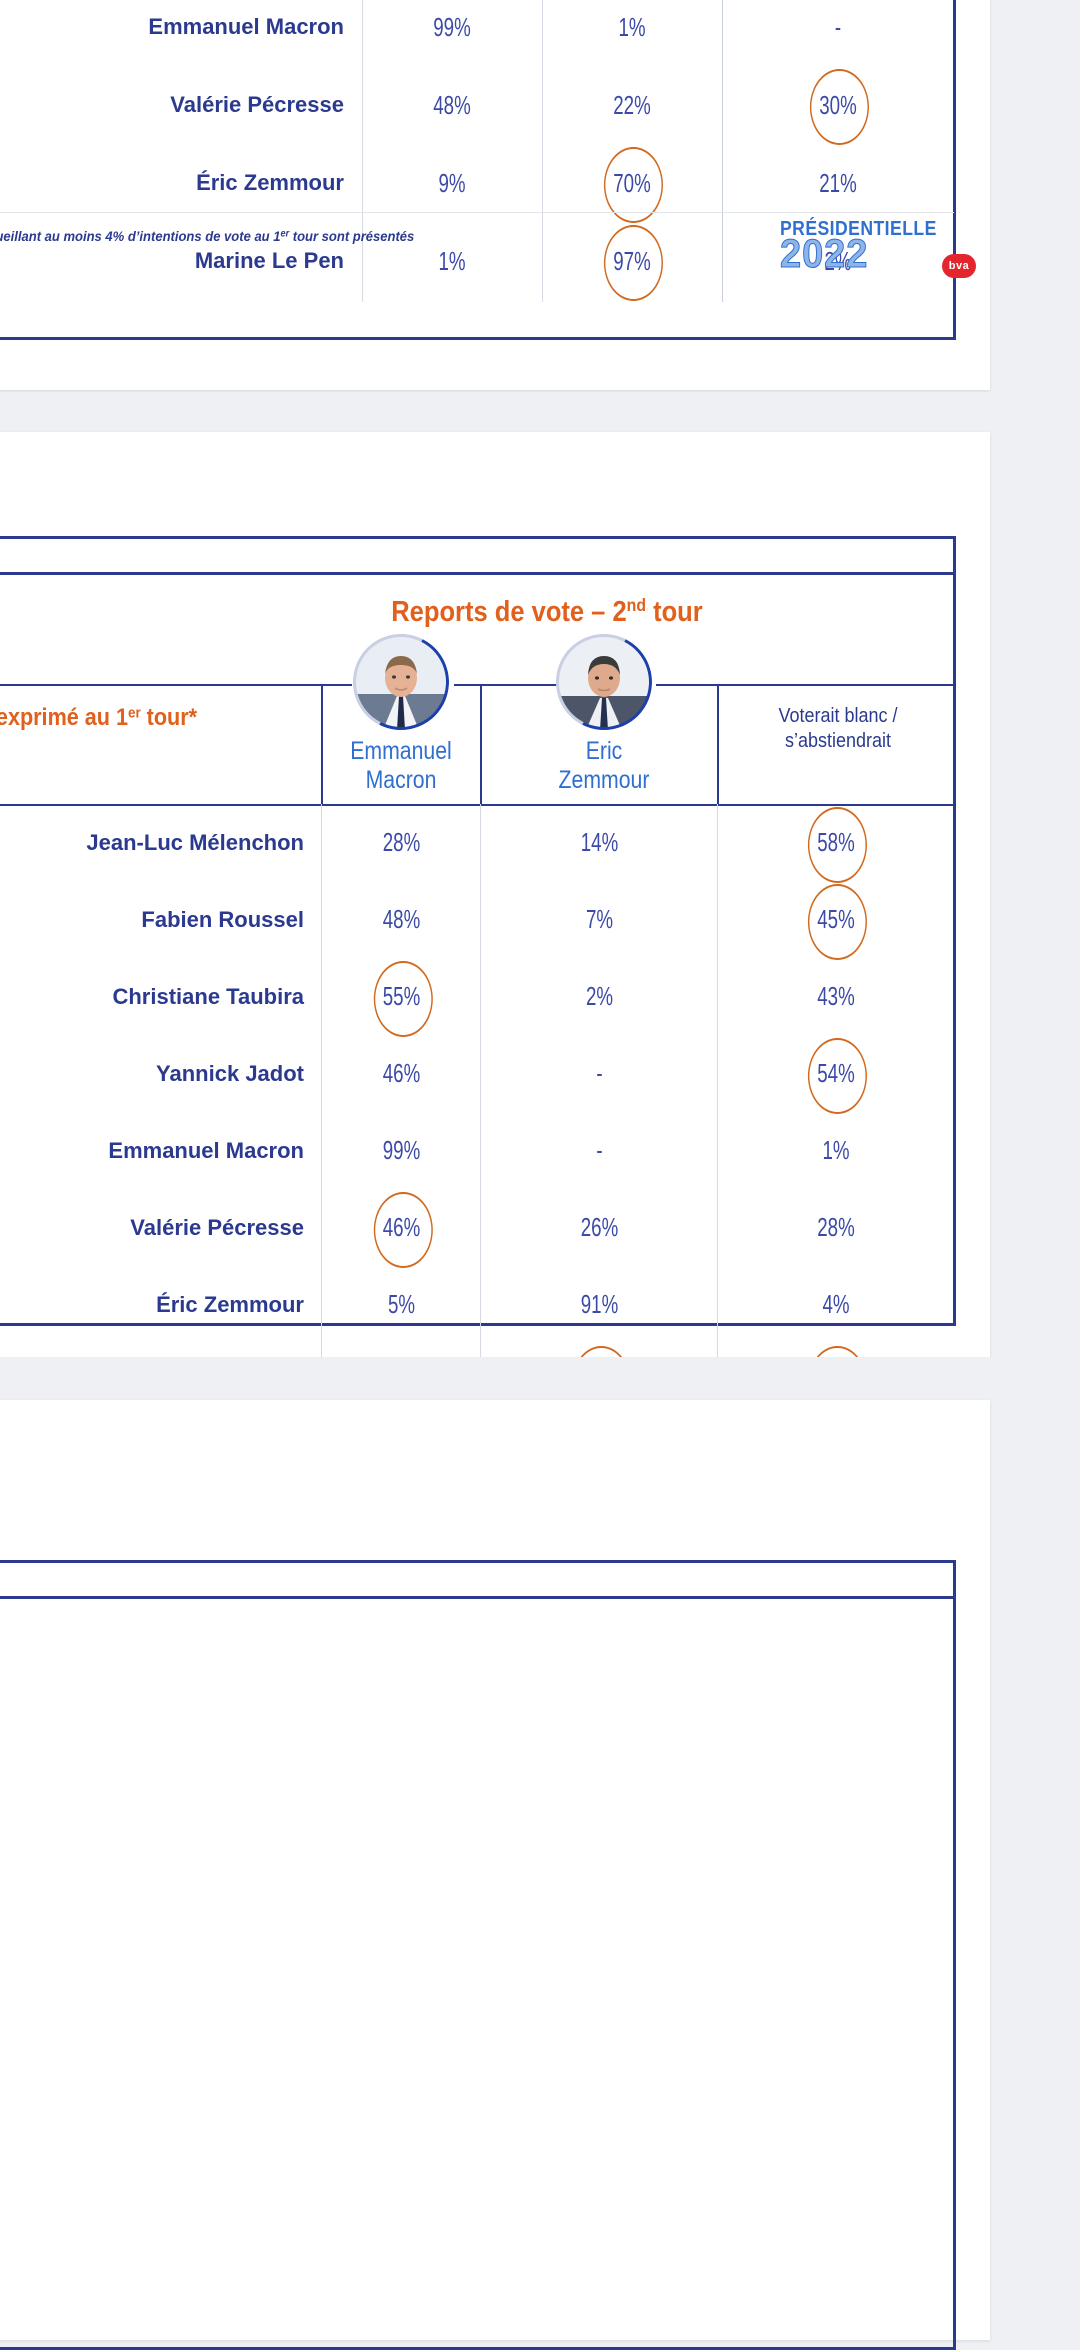  Describe the element at coordinates (477, 843) in the screenshot. I see `table-row: Jean-Luc Mélenchon 28% 14% 58%` at that location.